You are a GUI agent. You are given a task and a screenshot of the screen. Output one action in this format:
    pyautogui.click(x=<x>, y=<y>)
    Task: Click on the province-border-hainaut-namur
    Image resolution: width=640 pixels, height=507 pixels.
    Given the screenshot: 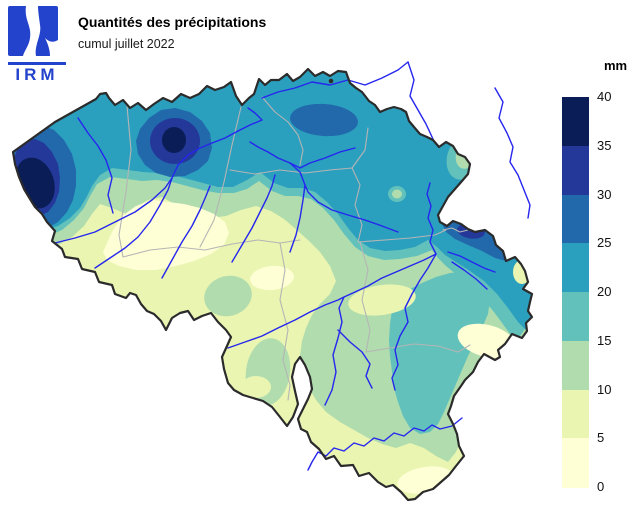 What is the action you would take?
    pyautogui.click(x=285, y=321)
    